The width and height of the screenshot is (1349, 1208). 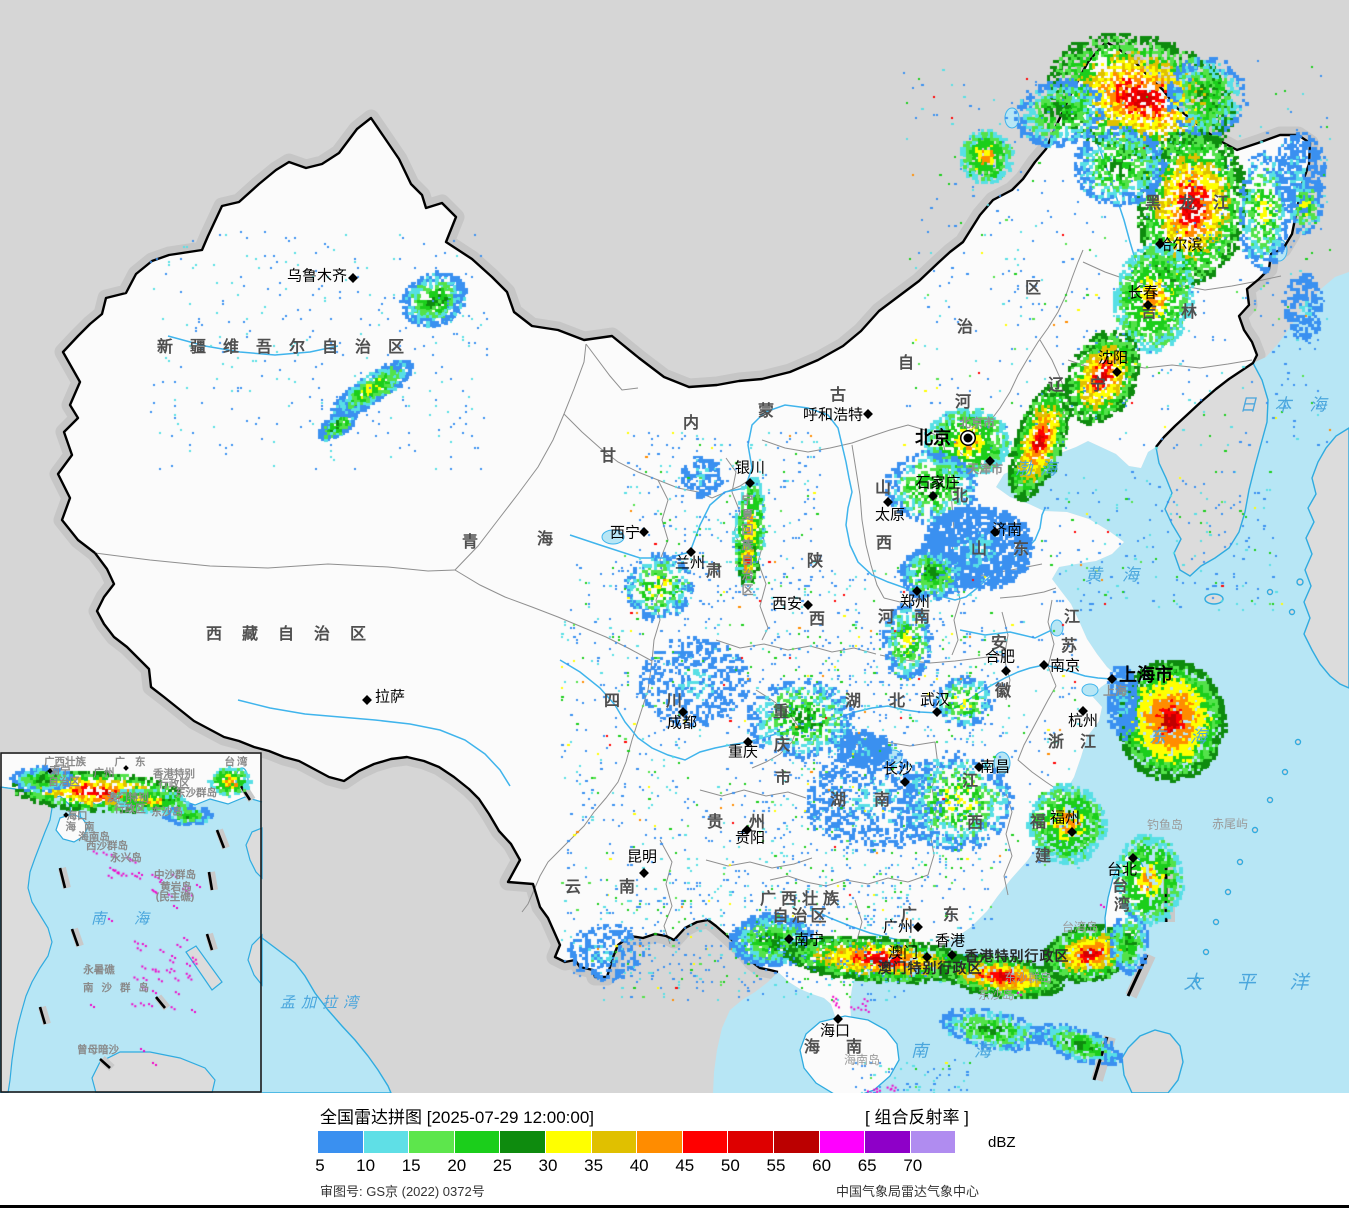 I want to click on map-label: 重, so click(x=781, y=712).